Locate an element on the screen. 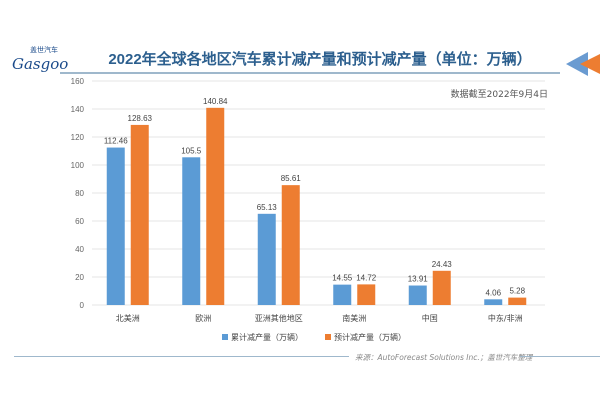 The image size is (600, 400). y-tick-label: 140 is located at coordinates (78, 109).